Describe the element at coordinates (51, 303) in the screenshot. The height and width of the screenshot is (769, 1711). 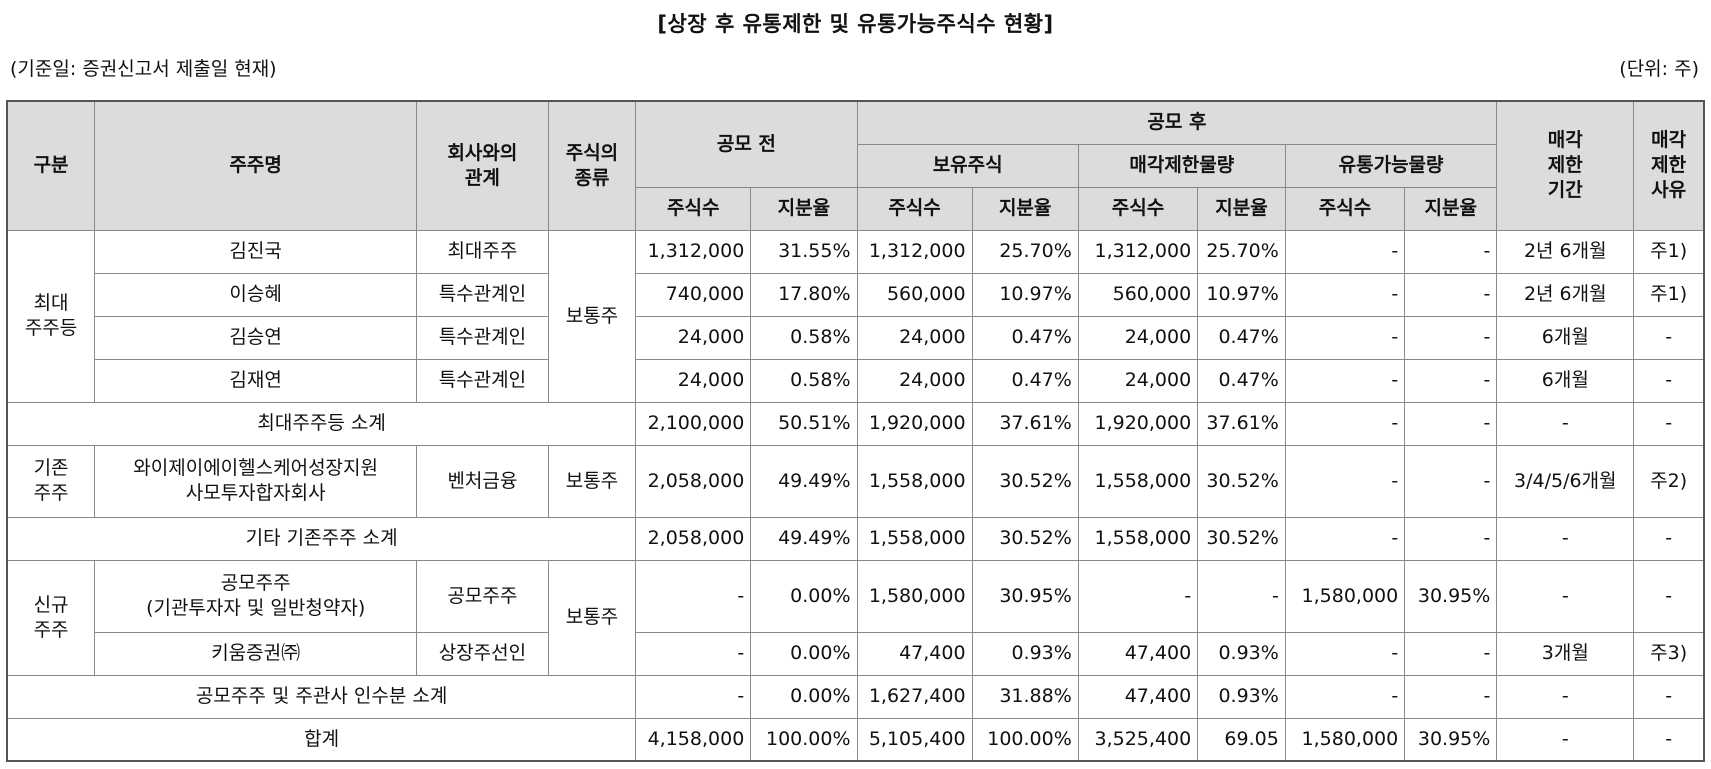
I see `group-largest-line1: 최대` at that location.